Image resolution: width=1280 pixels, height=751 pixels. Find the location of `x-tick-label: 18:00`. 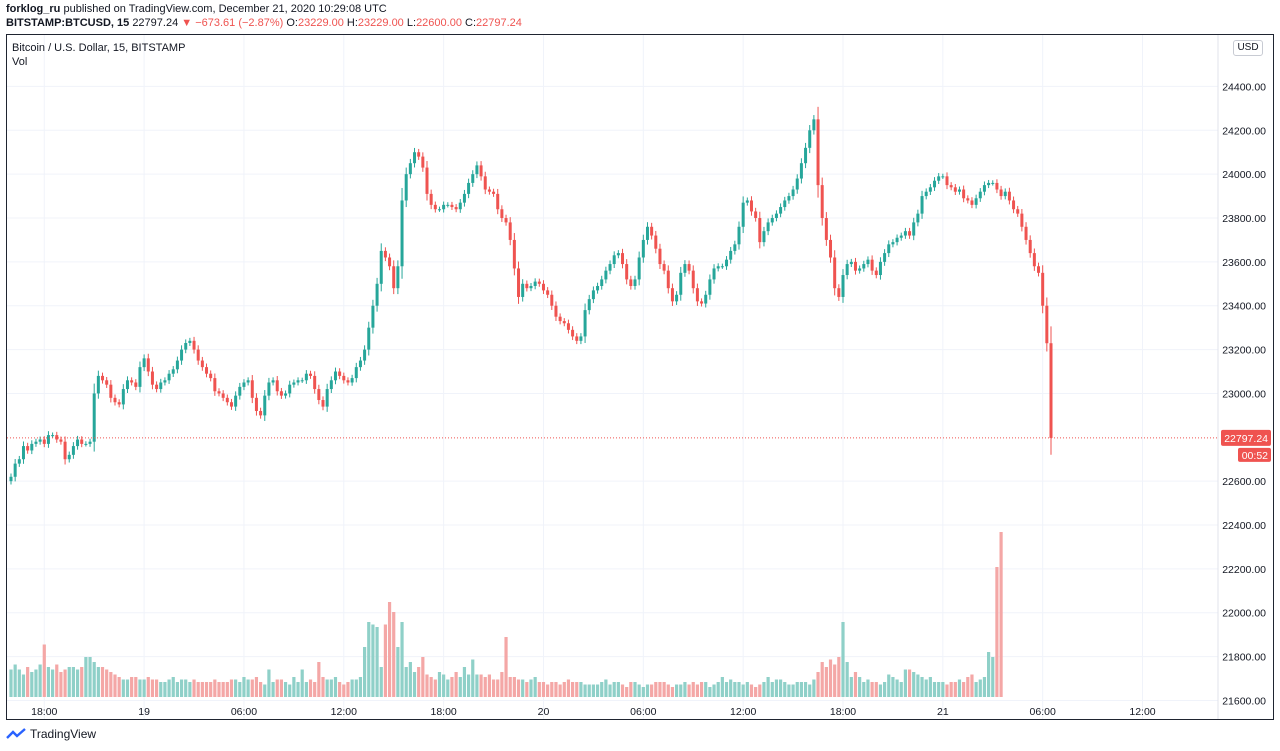

x-tick-label: 18:00 is located at coordinates (443, 712).